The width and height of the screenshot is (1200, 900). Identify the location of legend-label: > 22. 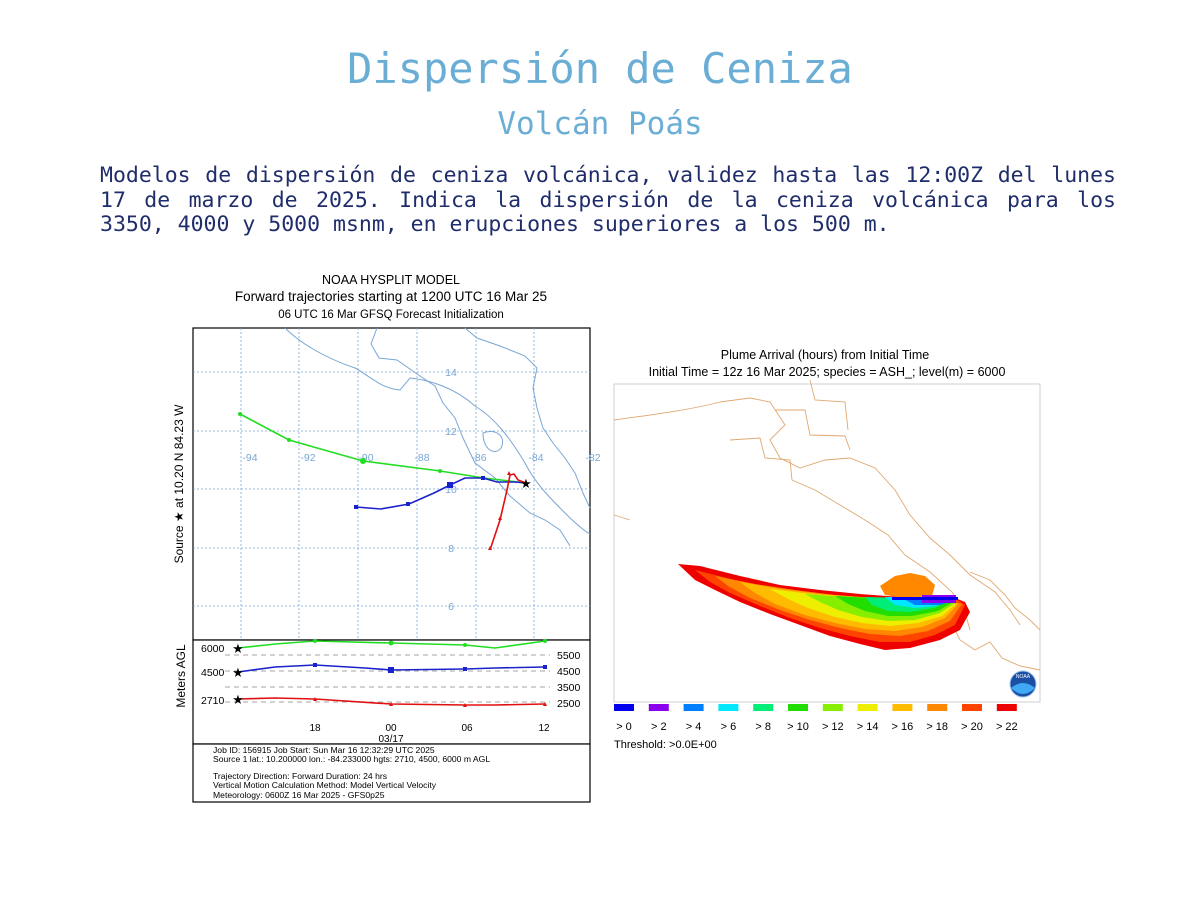
(1007, 727).